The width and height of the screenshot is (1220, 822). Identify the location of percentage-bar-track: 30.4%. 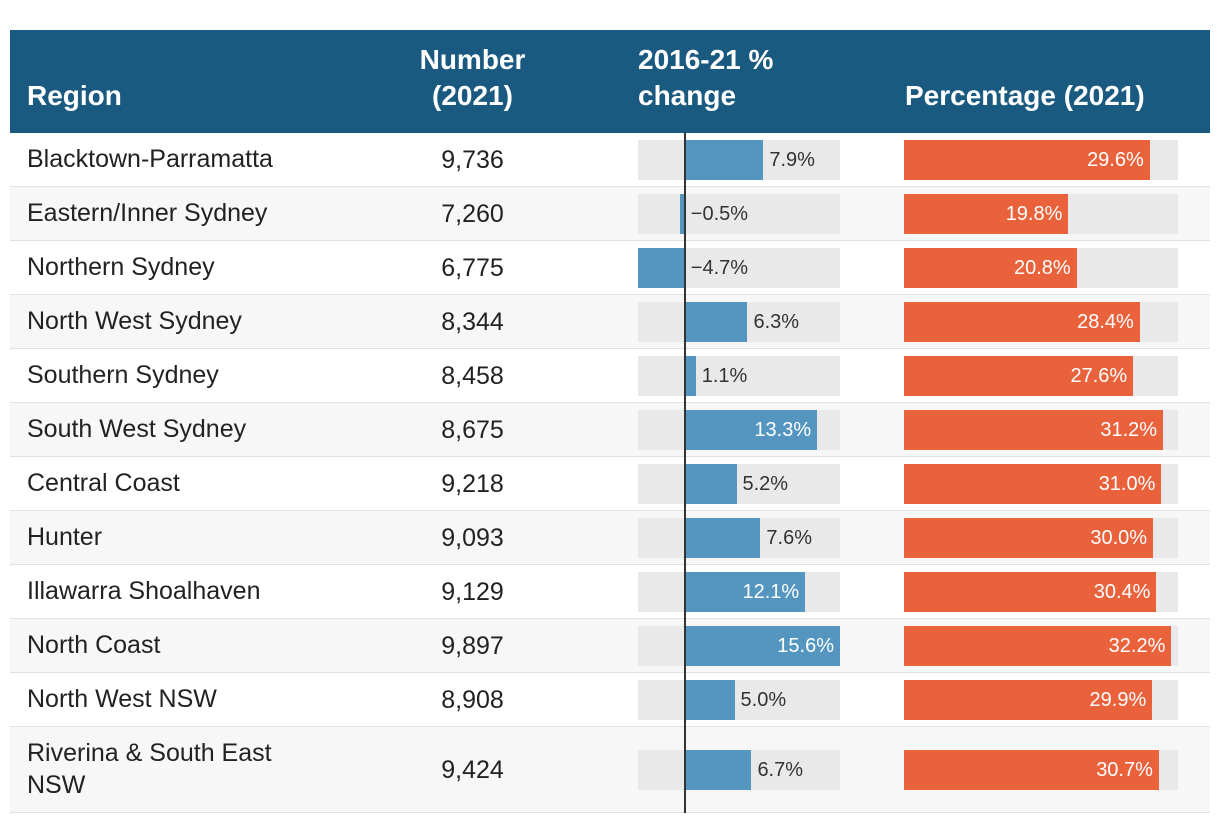
(1041, 592).